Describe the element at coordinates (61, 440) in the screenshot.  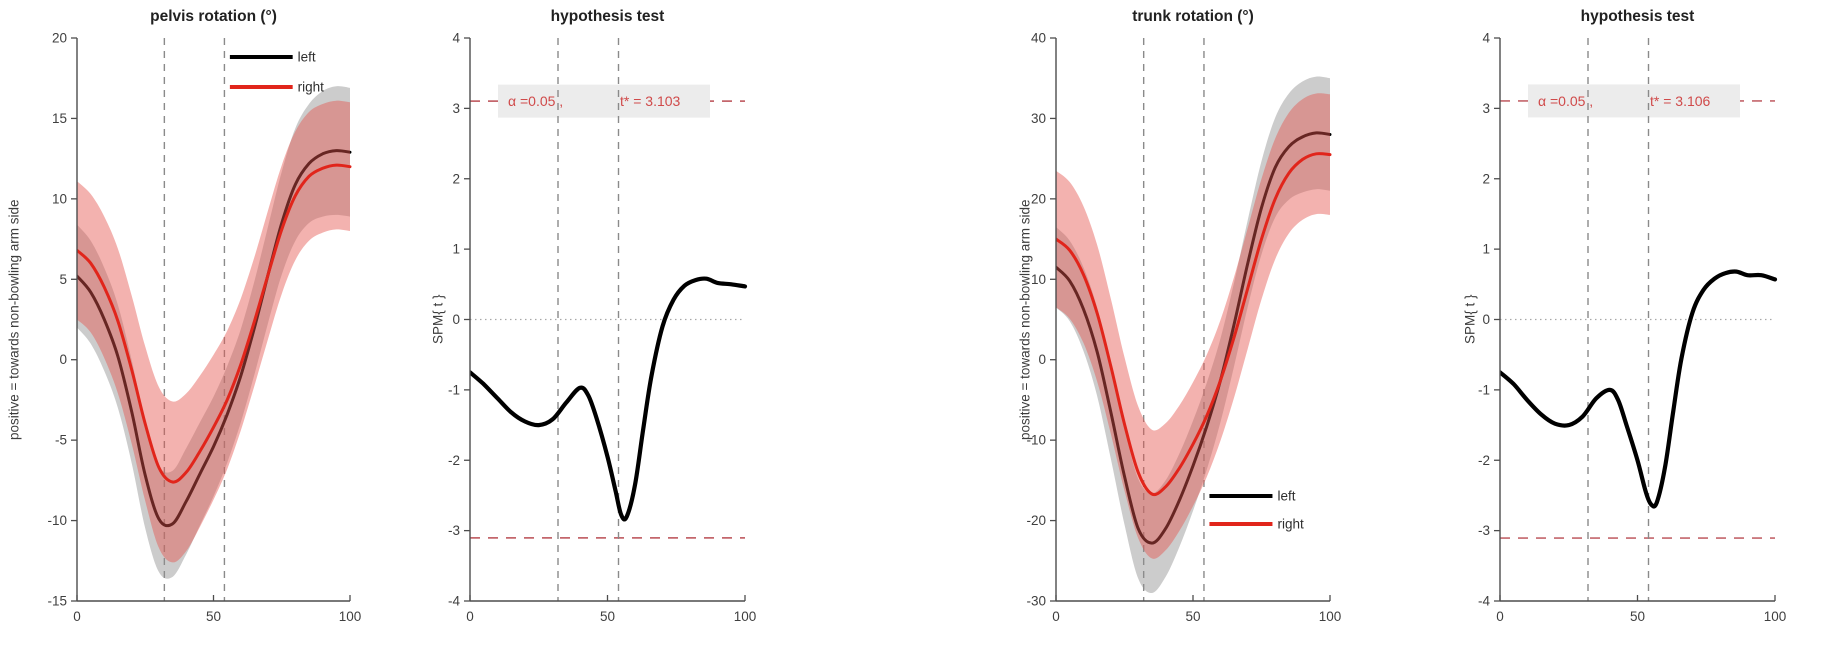
I see `y-tick-label: -5` at that location.